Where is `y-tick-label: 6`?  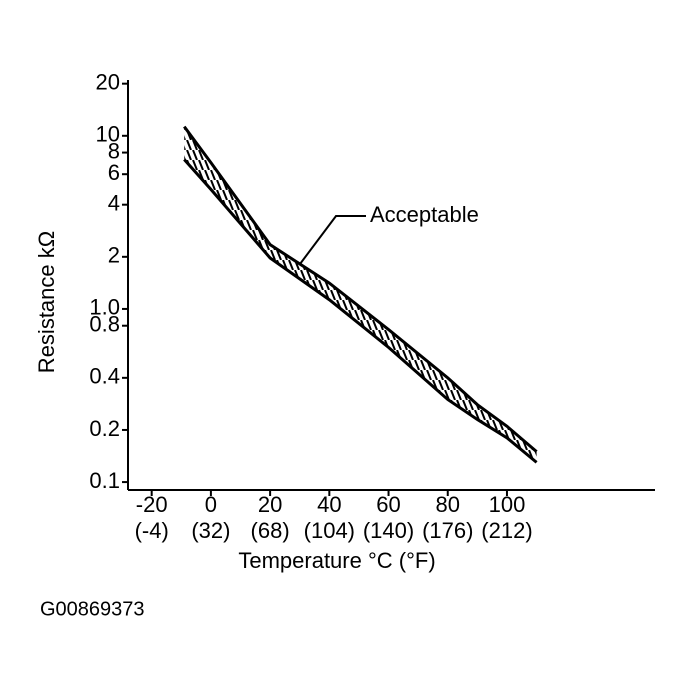
y-tick-label: 6 is located at coordinates (114, 172).